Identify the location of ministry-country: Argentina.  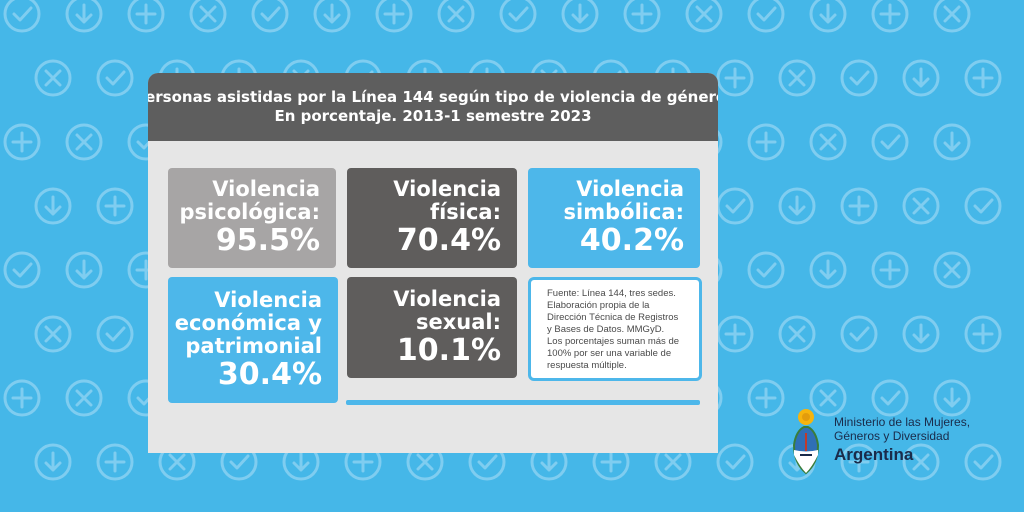
(874, 454).